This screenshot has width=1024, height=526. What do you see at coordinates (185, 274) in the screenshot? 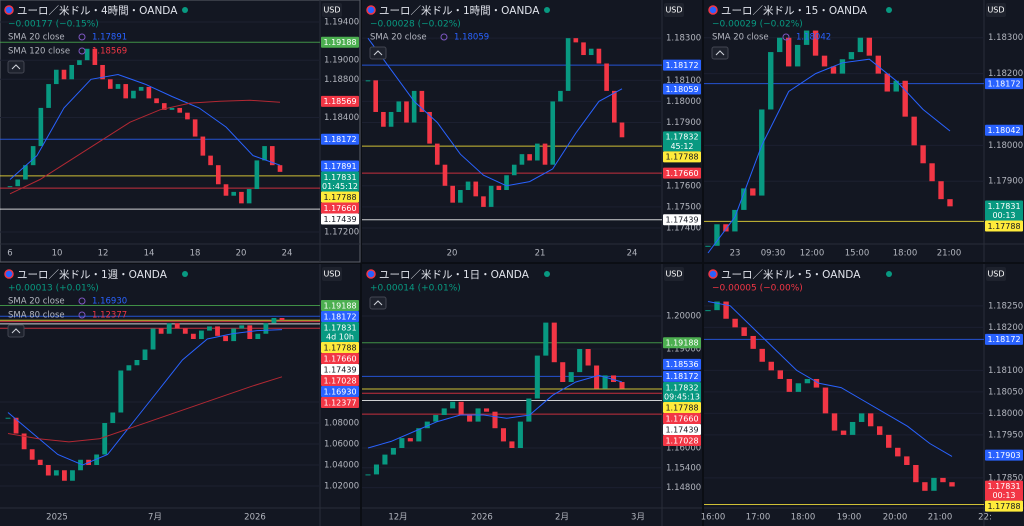
I see `status-dot` at bounding box center [185, 274].